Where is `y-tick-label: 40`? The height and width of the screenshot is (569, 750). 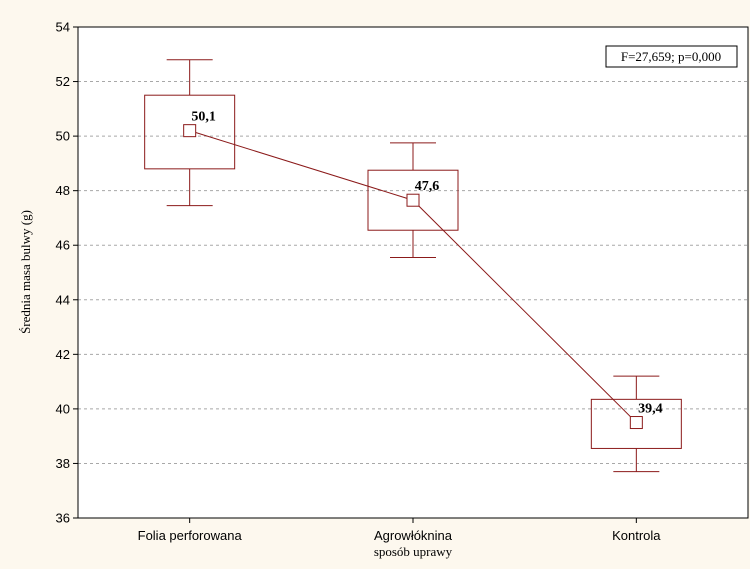
y-tick-label: 40 is located at coordinates (63, 408).